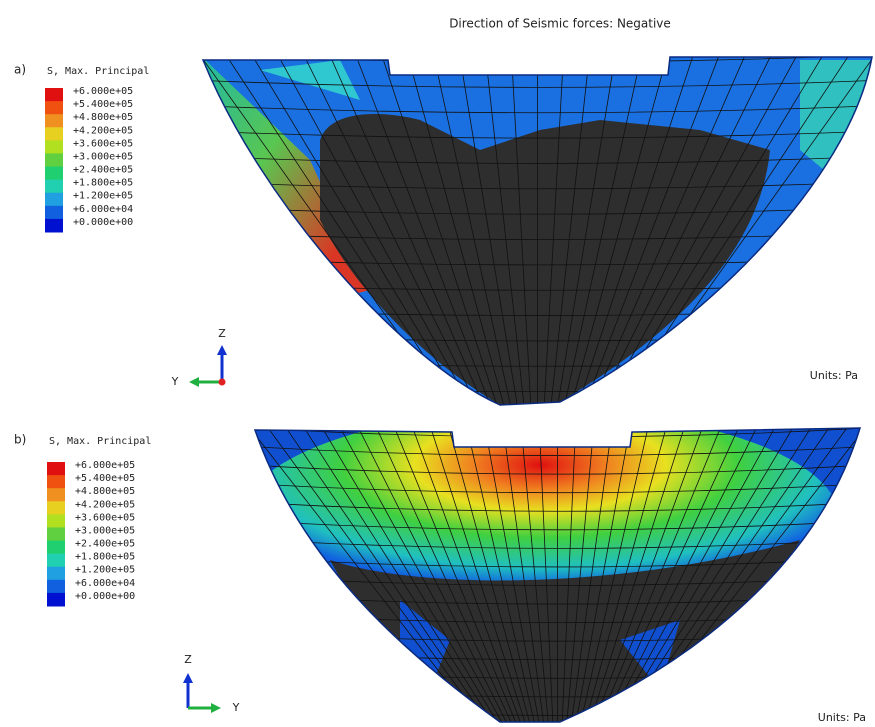 Image resolution: width=875 pixels, height=727 pixels. I want to click on axis-triad-a: Z Y, so click(199, 357).